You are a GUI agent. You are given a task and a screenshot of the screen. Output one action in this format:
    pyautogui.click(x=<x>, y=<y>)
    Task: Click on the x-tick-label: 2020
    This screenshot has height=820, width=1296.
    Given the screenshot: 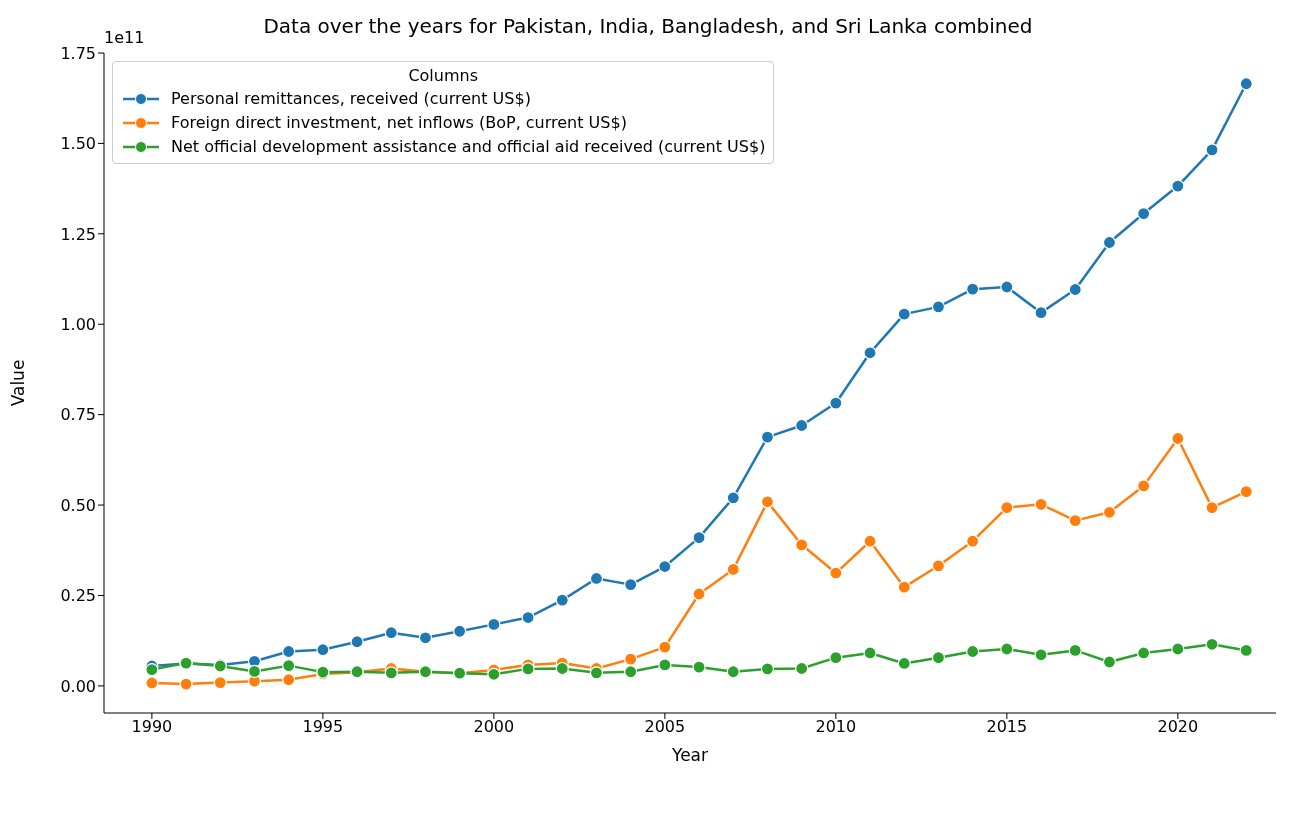 What is the action you would take?
    pyautogui.click(x=1178, y=727)
    